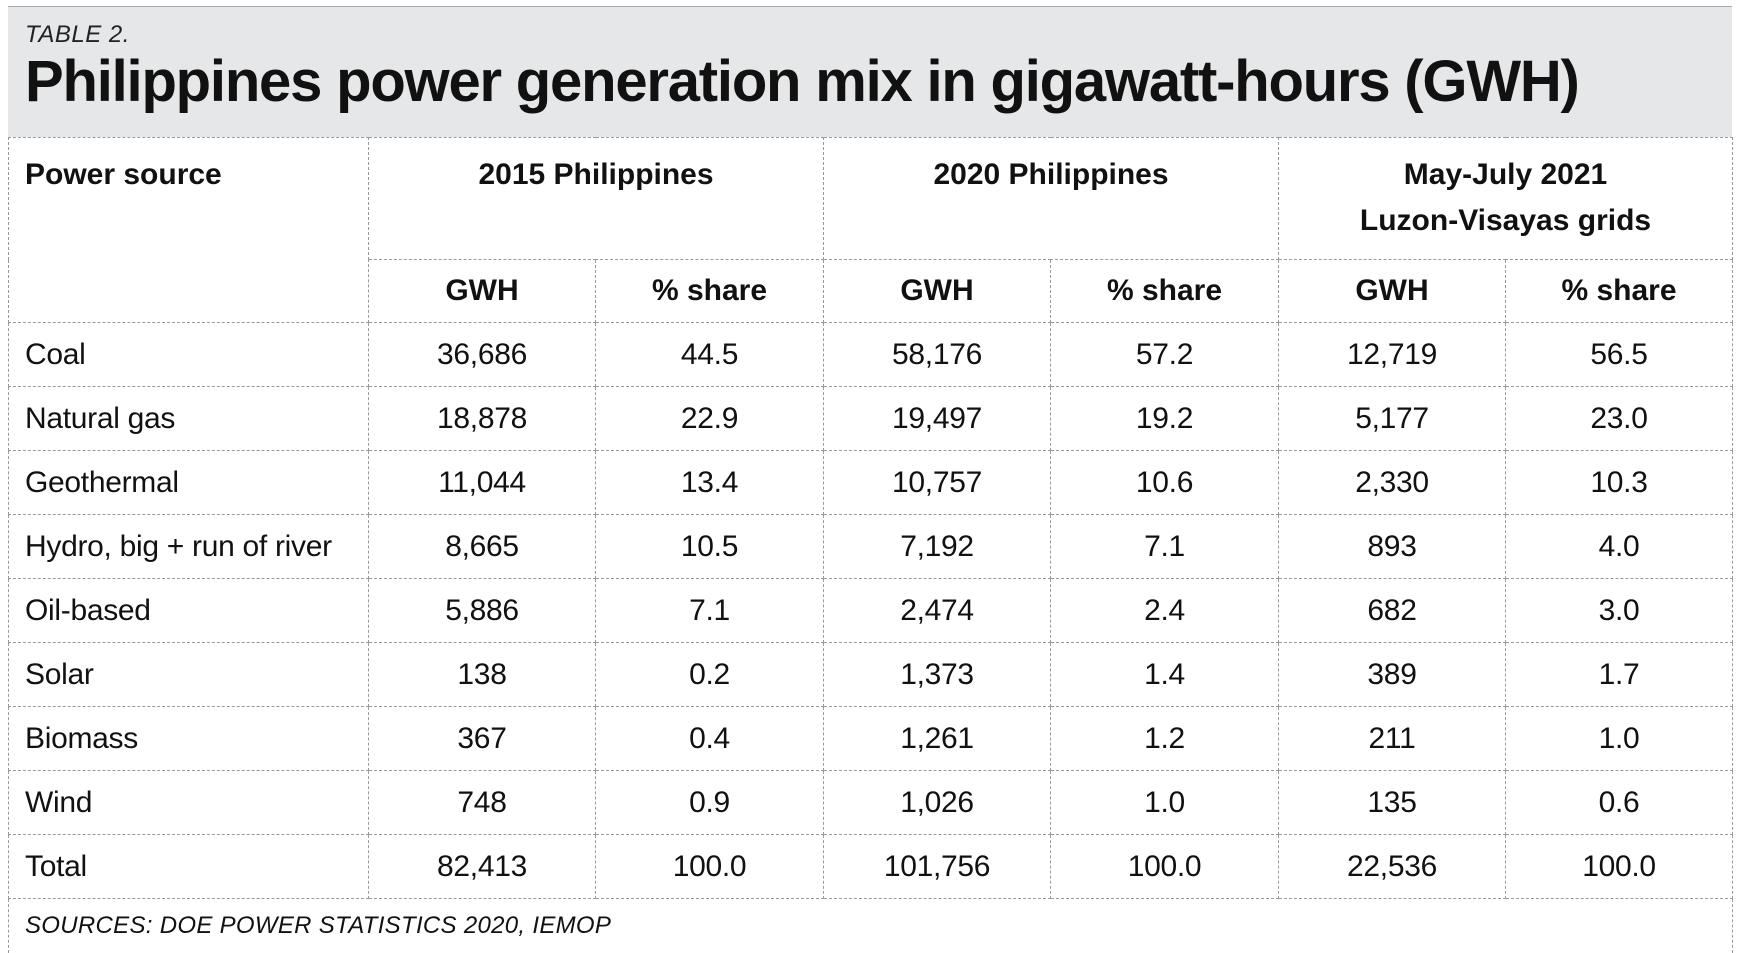  What do you see at coordinates (1392, 739) in the screenshot?
I see `gwh-cell: 211` at bounding box center [1392, 739].